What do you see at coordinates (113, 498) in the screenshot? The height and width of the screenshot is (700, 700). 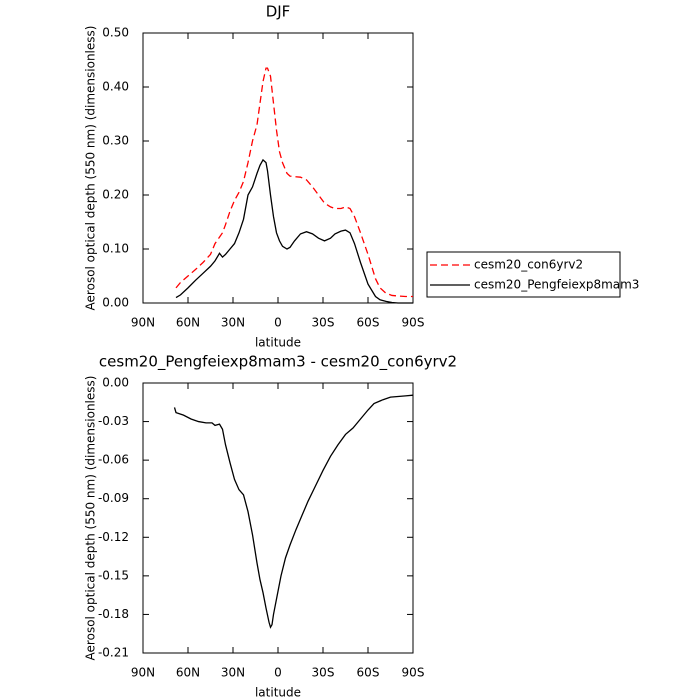 I see `y-tick-label: -0.09` at bounding box center [113, 498].